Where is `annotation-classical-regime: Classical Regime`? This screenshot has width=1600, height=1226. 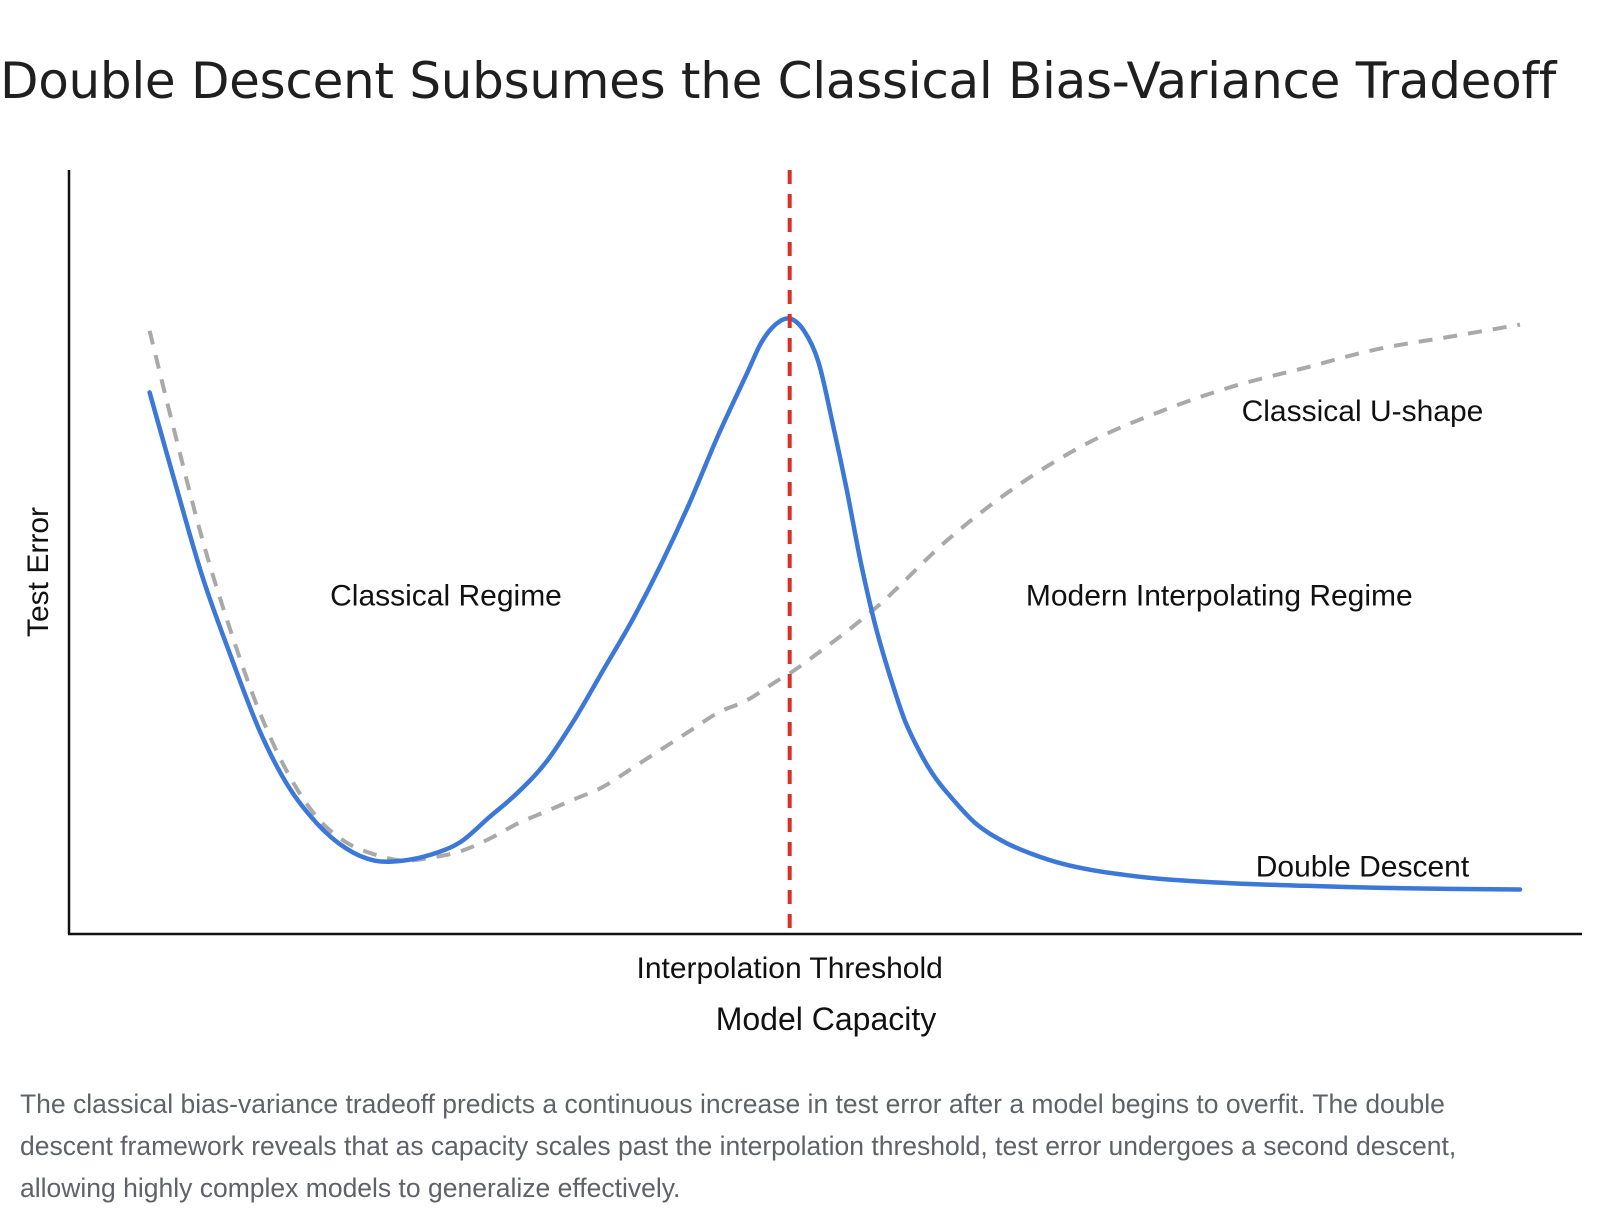
annotation-classical-regime: Classical Regime is located at coordinates (446, 596).